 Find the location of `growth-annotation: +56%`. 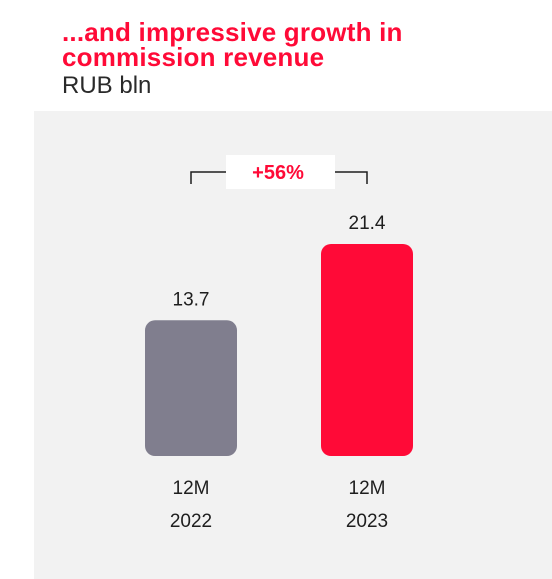

growth-annotation: +56% is located at coordinates (278, 173).